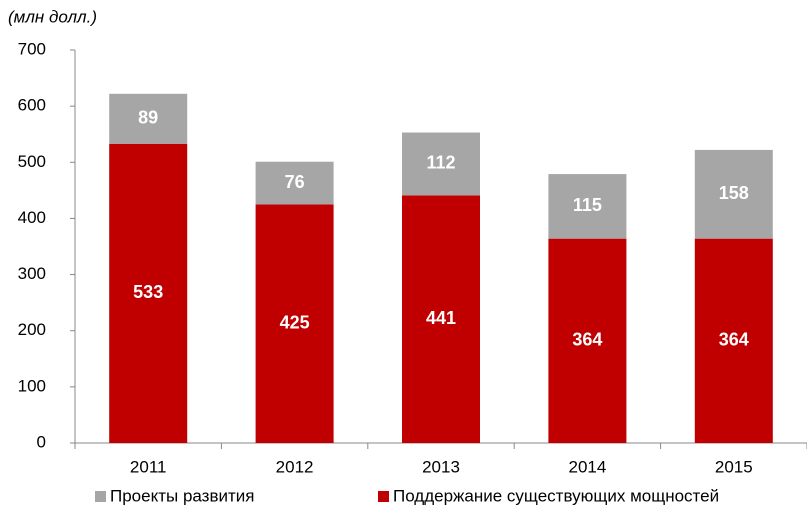 The width and height of the screenshot is (807, 515). Describe the element at coordinates (32, 48) in the screenshot. I see `y-tick-label: 700` at that location.